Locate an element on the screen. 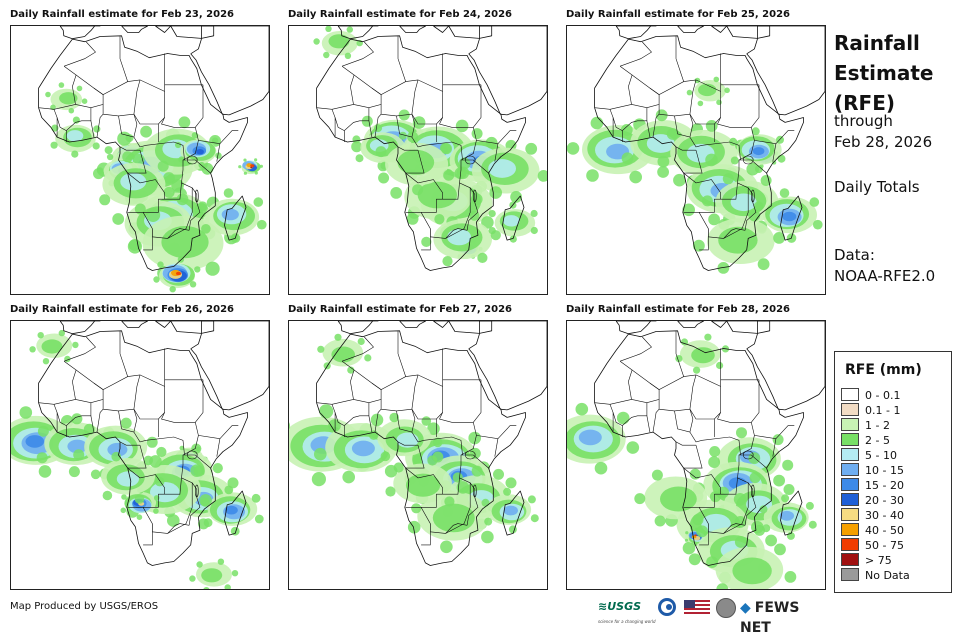 This screenshot has height=638, width=970. panel-title: Daily Rainfall estimate for Feb 24, 2026 is located at coordinates (400, 14).